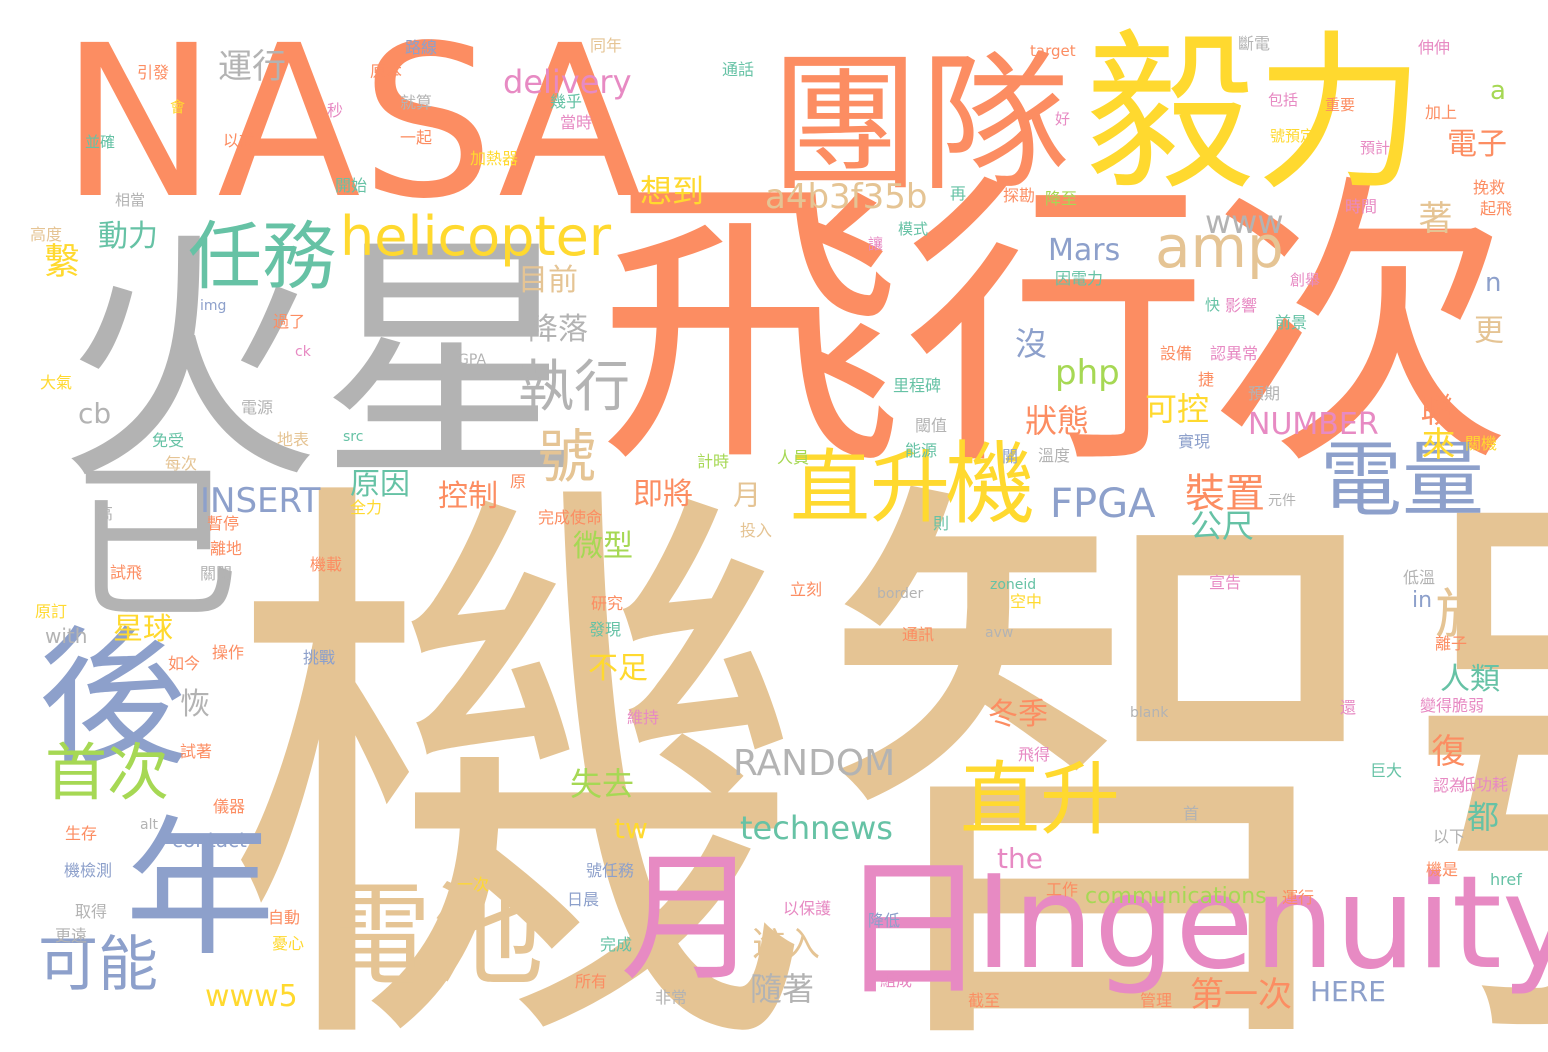 This screenshot has height=1052, width=1548. I want to click on cloud-word: 捷, so click(1206, 379).